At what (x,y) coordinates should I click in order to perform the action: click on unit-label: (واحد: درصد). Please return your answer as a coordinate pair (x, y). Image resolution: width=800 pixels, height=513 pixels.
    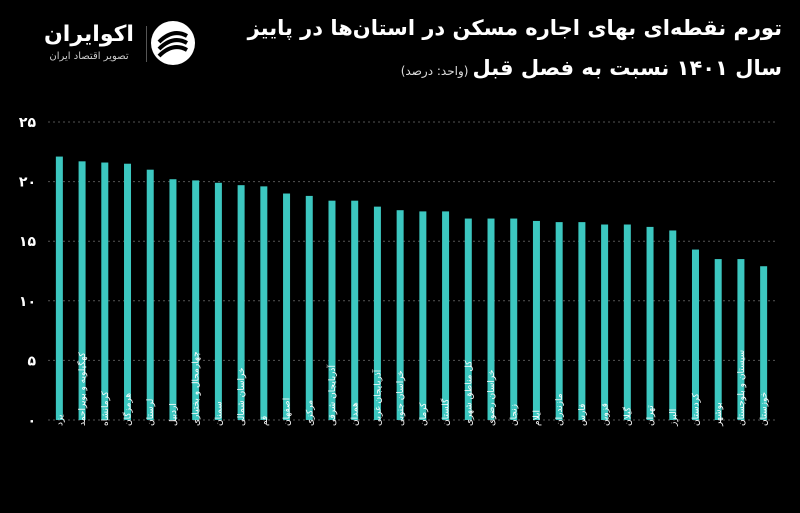
    Looking at the image, I should click on (434, 71).